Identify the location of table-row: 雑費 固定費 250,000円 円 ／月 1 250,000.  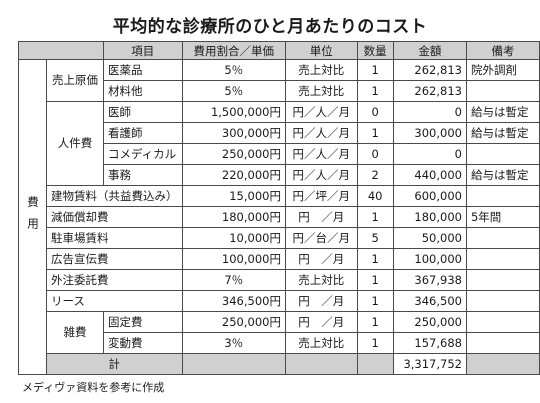
(279, 332).